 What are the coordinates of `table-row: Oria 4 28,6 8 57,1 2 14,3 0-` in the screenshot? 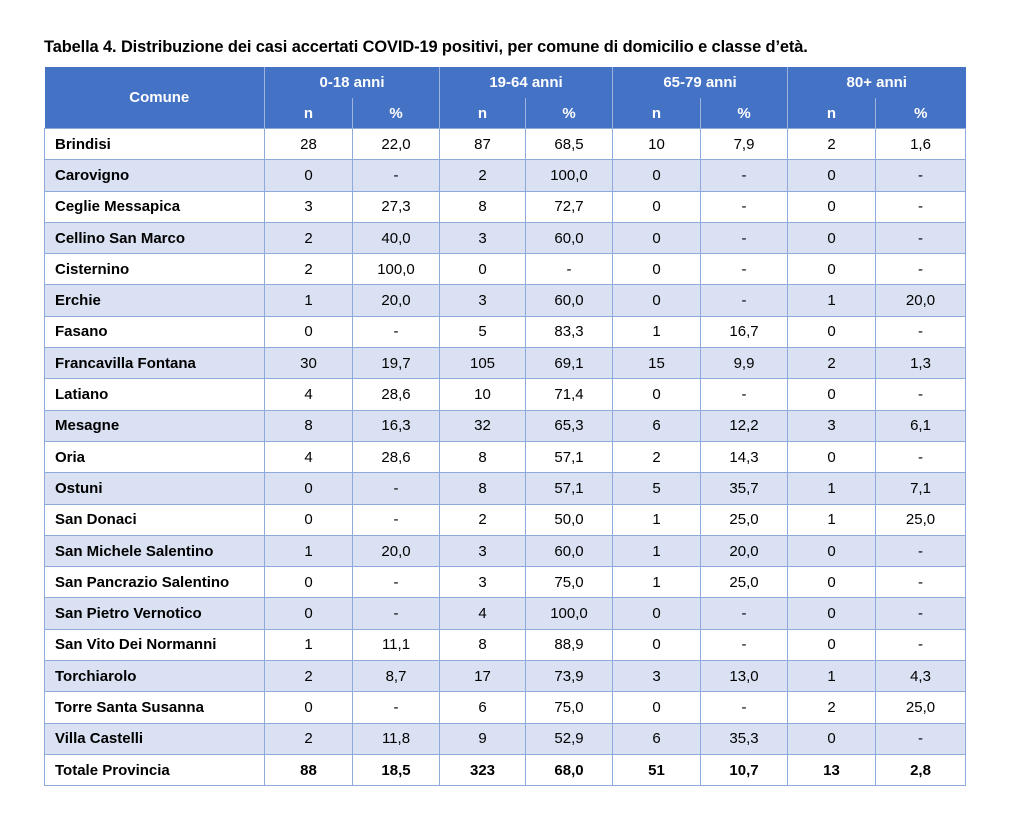 It's located at (505, 457).